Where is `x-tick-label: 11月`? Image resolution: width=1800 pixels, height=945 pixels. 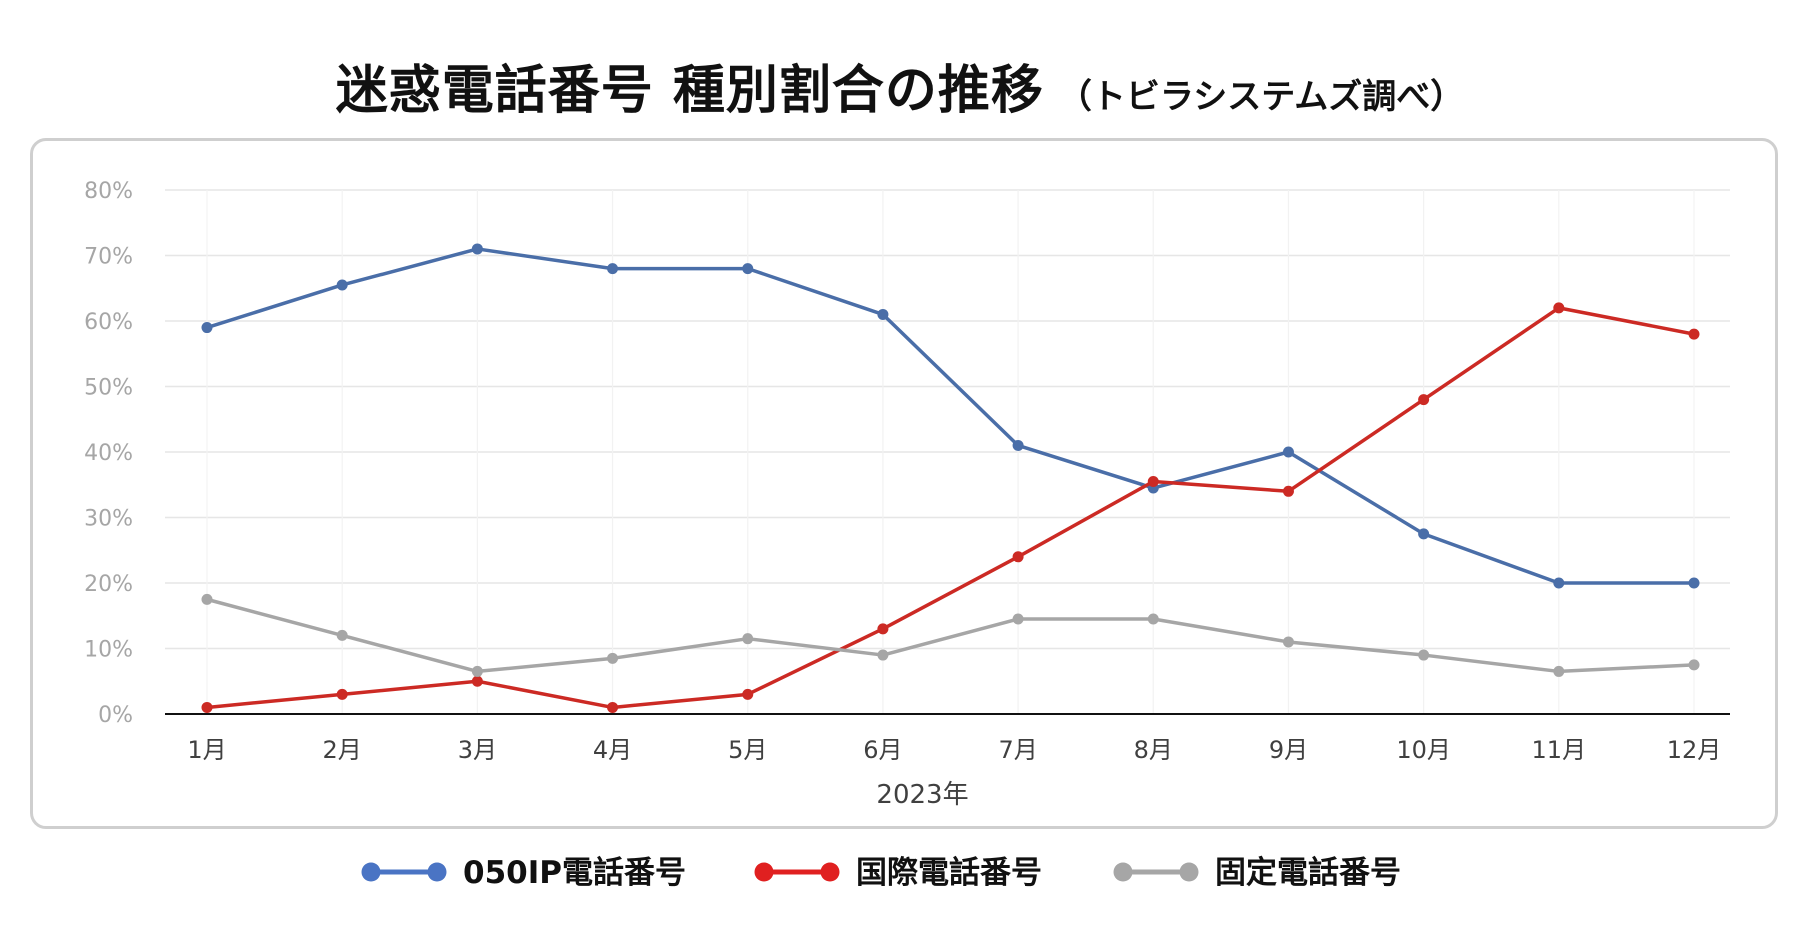 x-tick-label: 11月 is located at coordinates (1559, 750).